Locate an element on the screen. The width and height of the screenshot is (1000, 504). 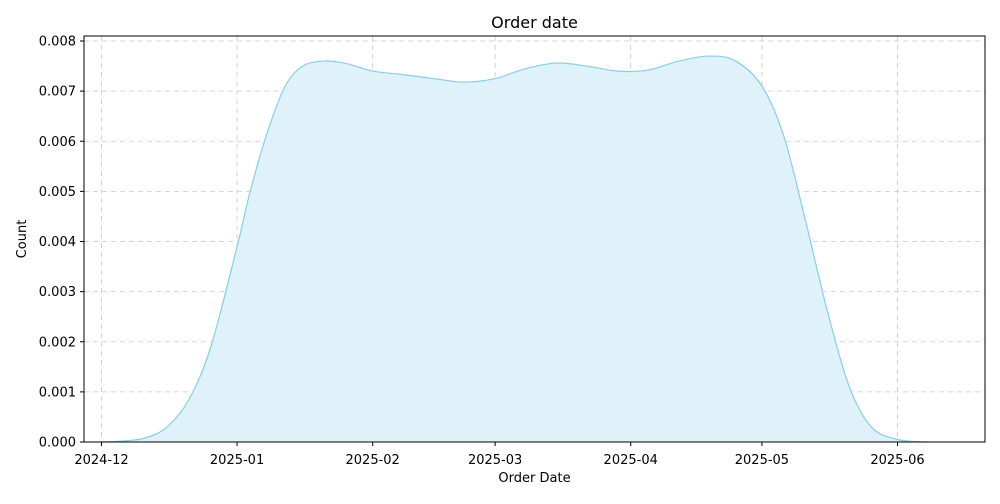
y-tick-label: 0.001 is located at coordinates (57, 392).